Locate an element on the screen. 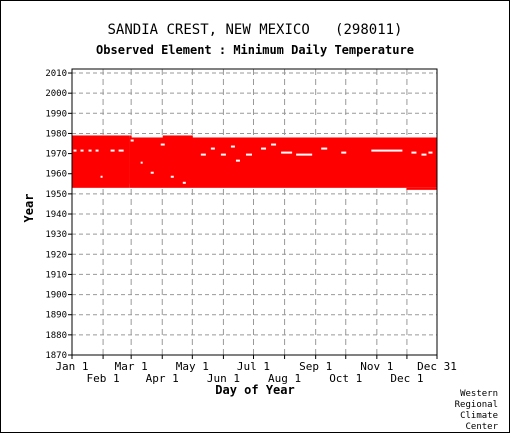  y-tick-label: 1920 is located at coordinates (56, 255).